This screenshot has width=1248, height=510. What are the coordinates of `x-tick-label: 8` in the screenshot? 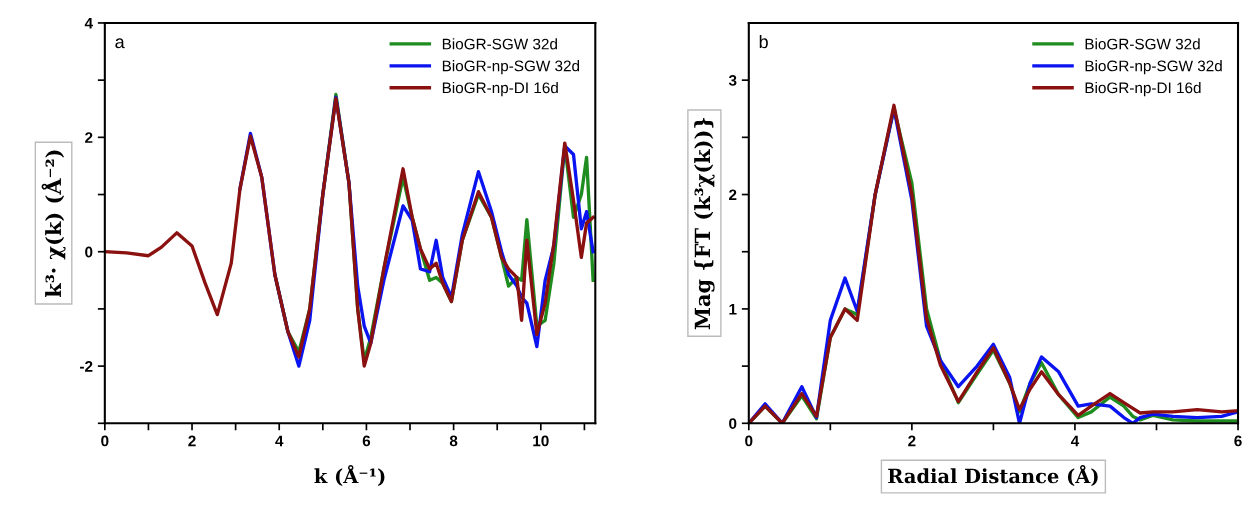 It's located at (453, 441).